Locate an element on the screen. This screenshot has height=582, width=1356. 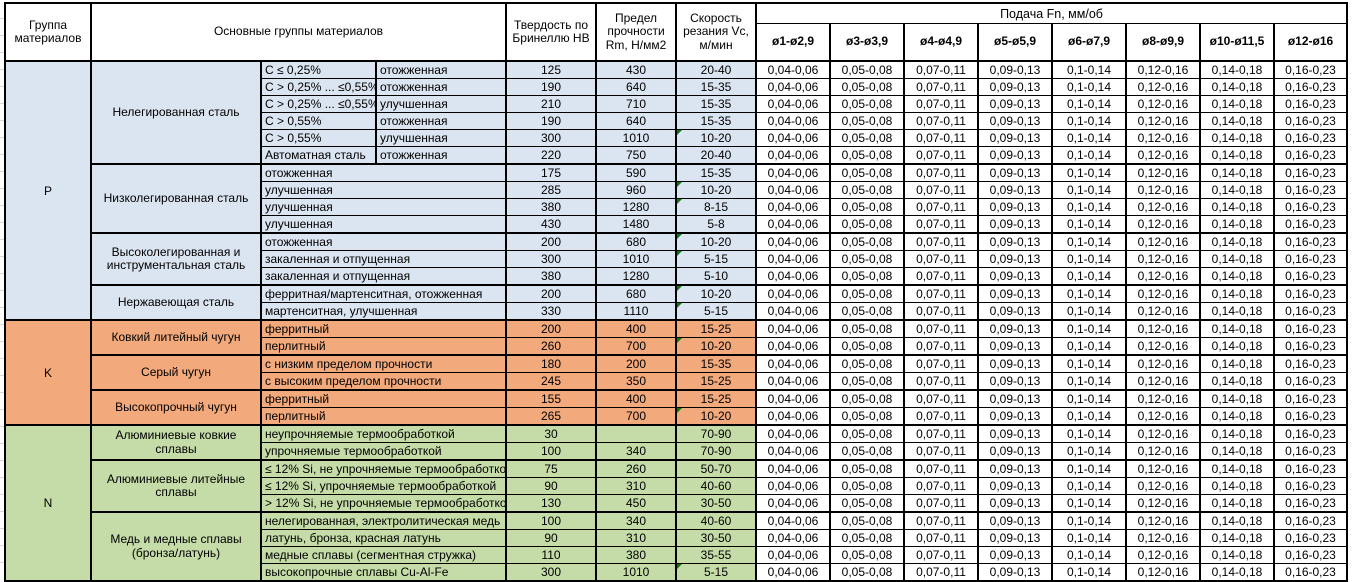
submaterial-cell: перлитный is located at coordinates (383, 346).